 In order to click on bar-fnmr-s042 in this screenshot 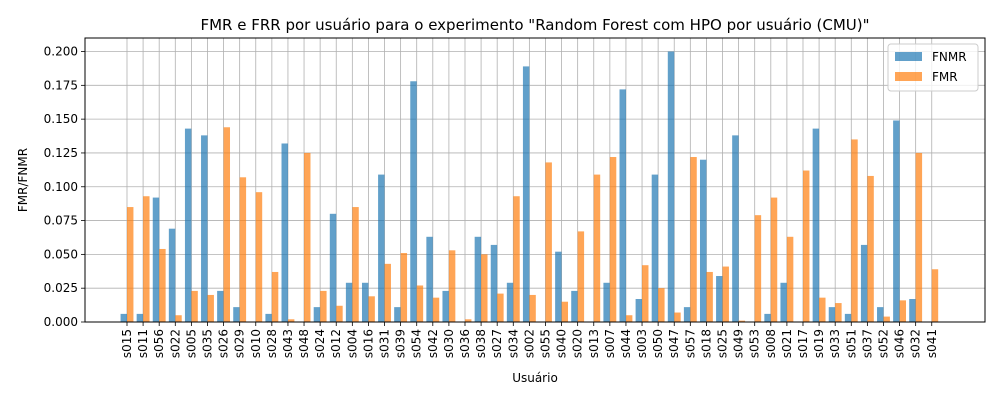, I will do `click(429, 279)`.